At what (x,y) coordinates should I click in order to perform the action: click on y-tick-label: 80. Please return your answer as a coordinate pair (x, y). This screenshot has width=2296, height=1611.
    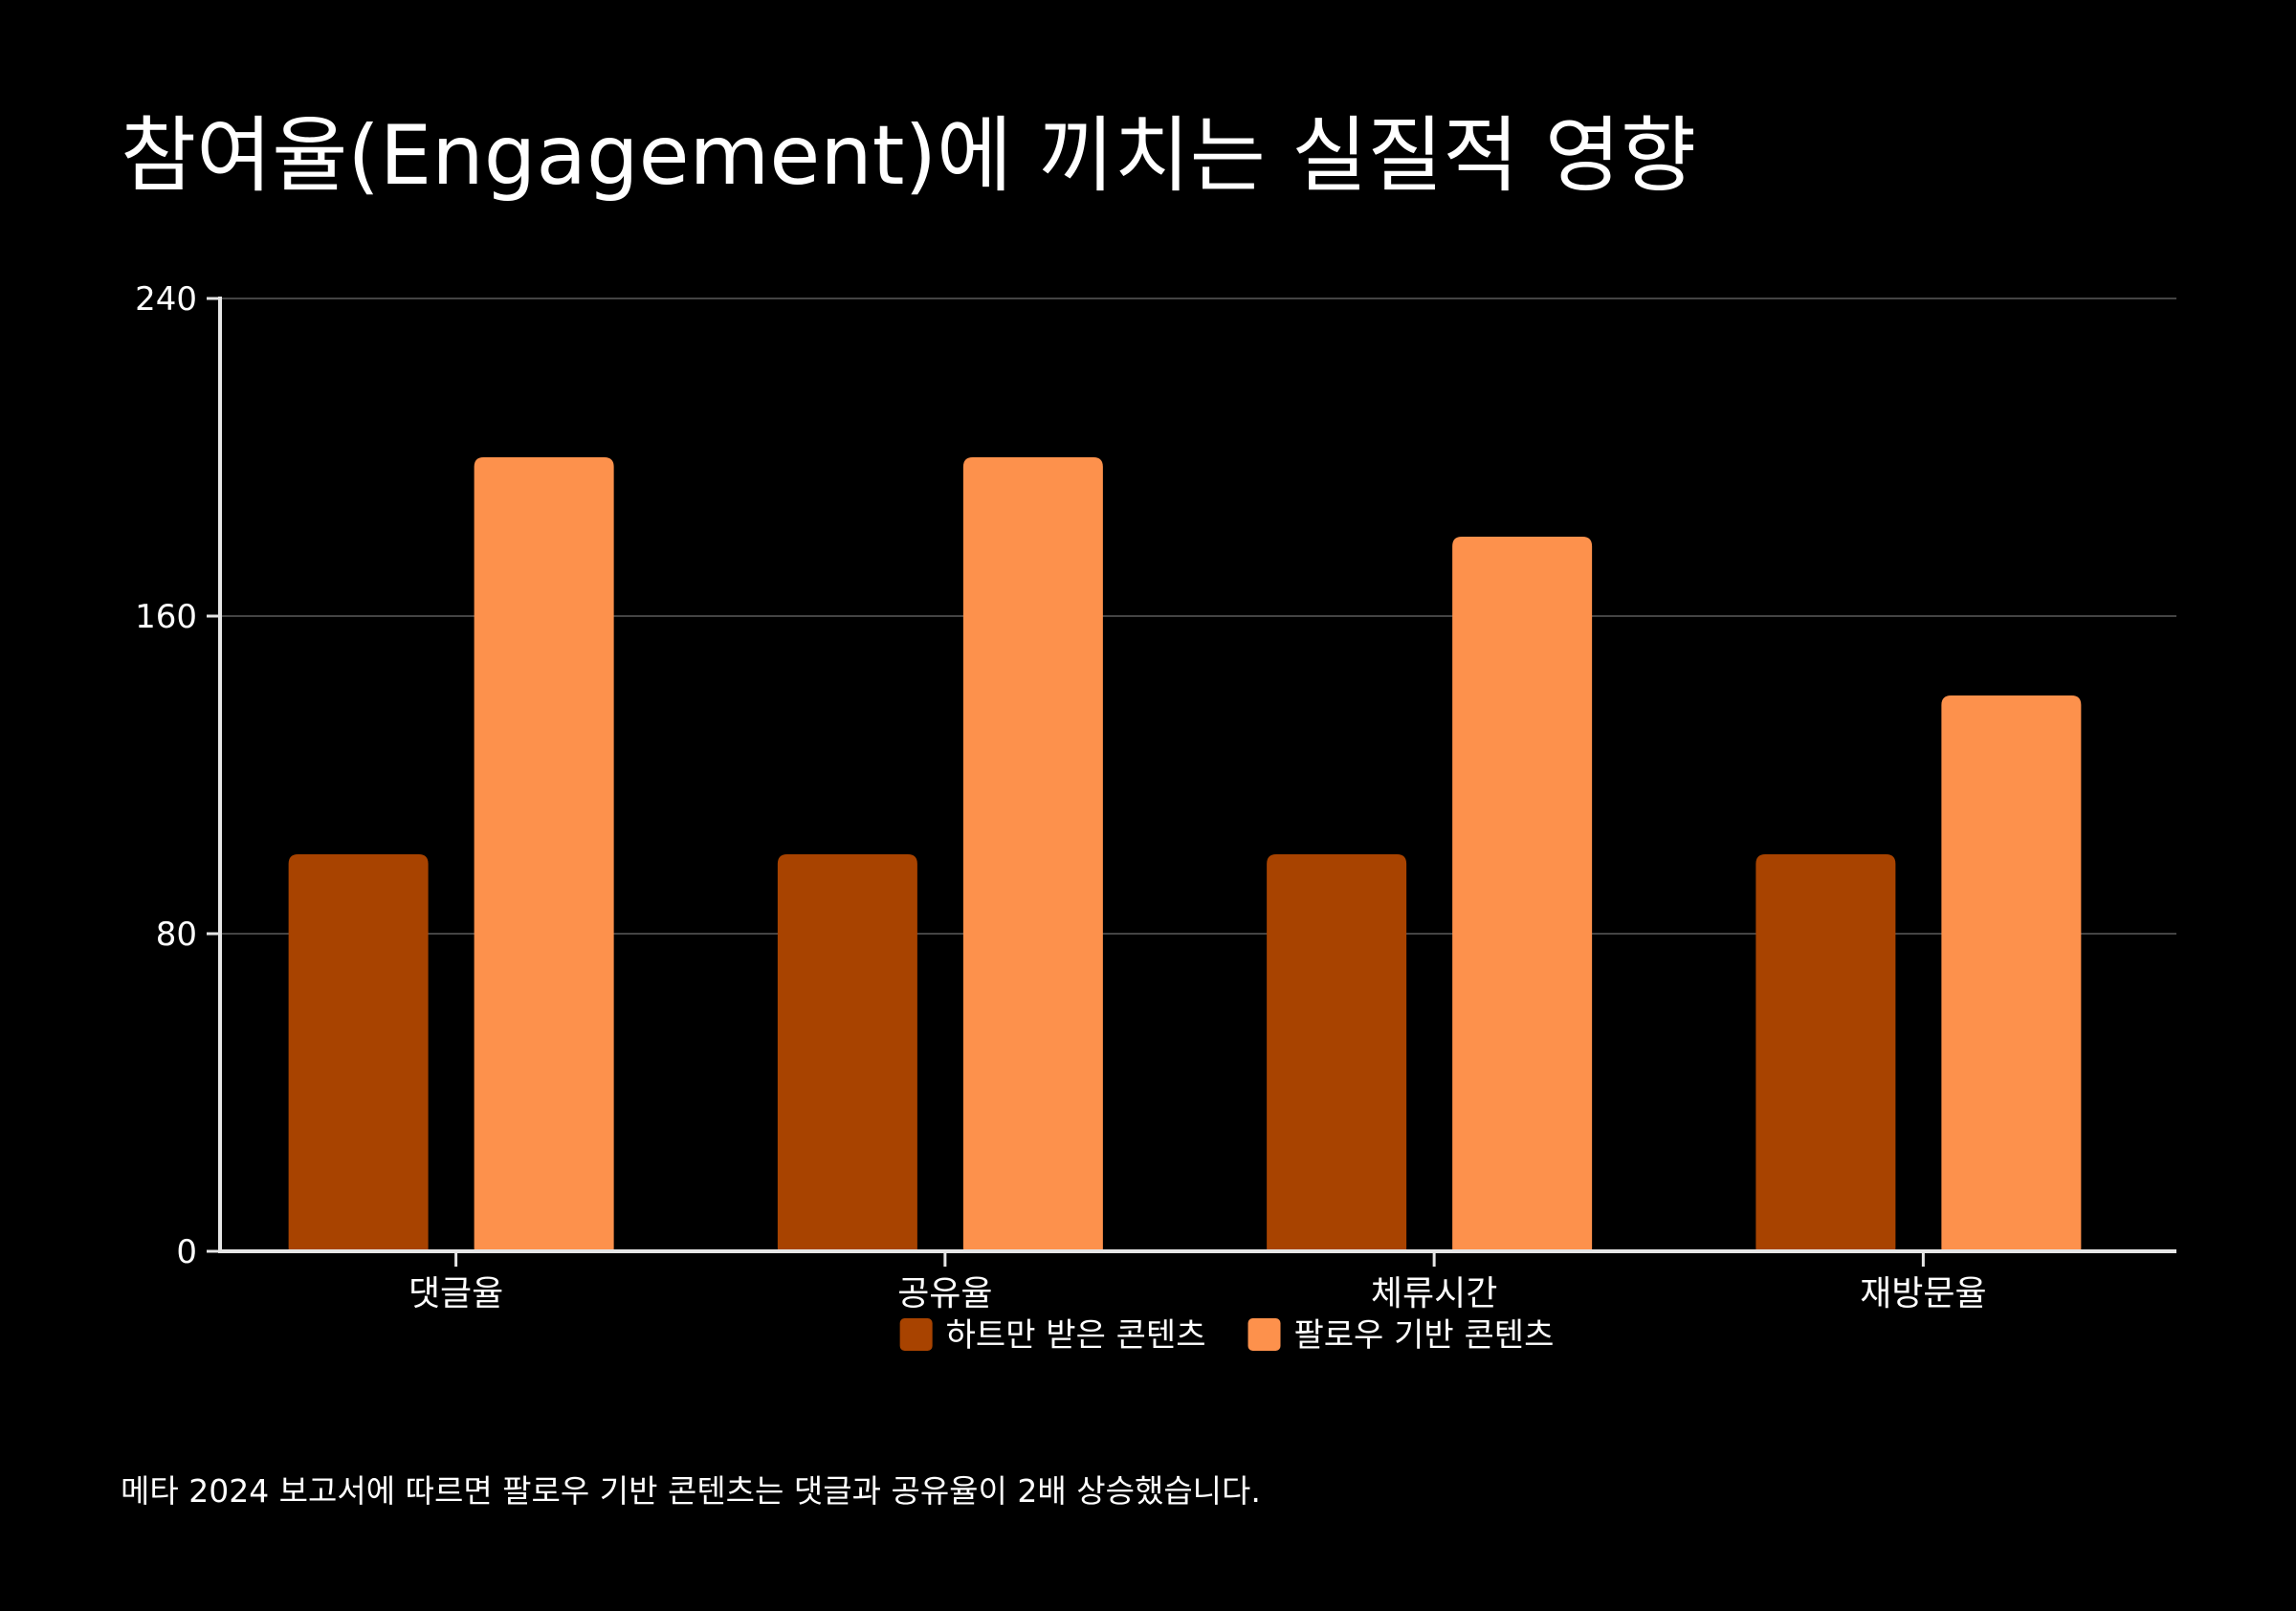
    Looking at the image, I should click on (176, 935).